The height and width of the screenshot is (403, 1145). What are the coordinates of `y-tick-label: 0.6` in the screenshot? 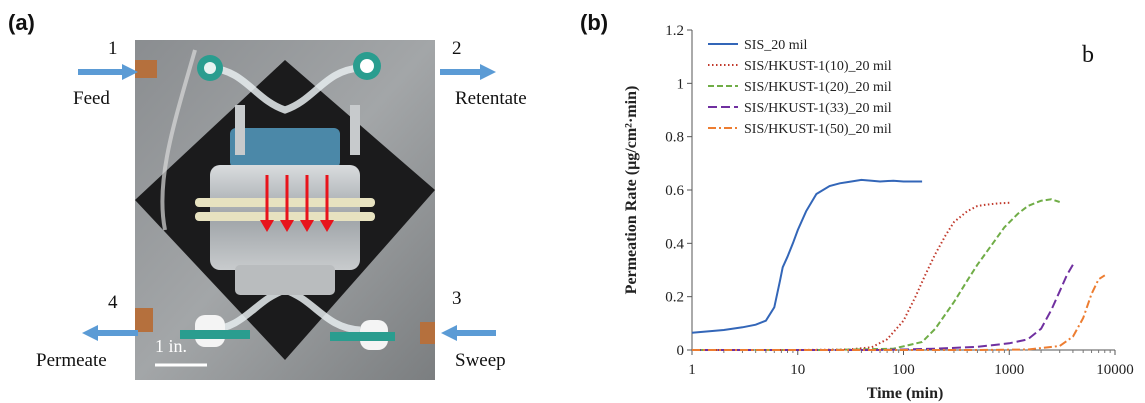 It's located at (674, 191).